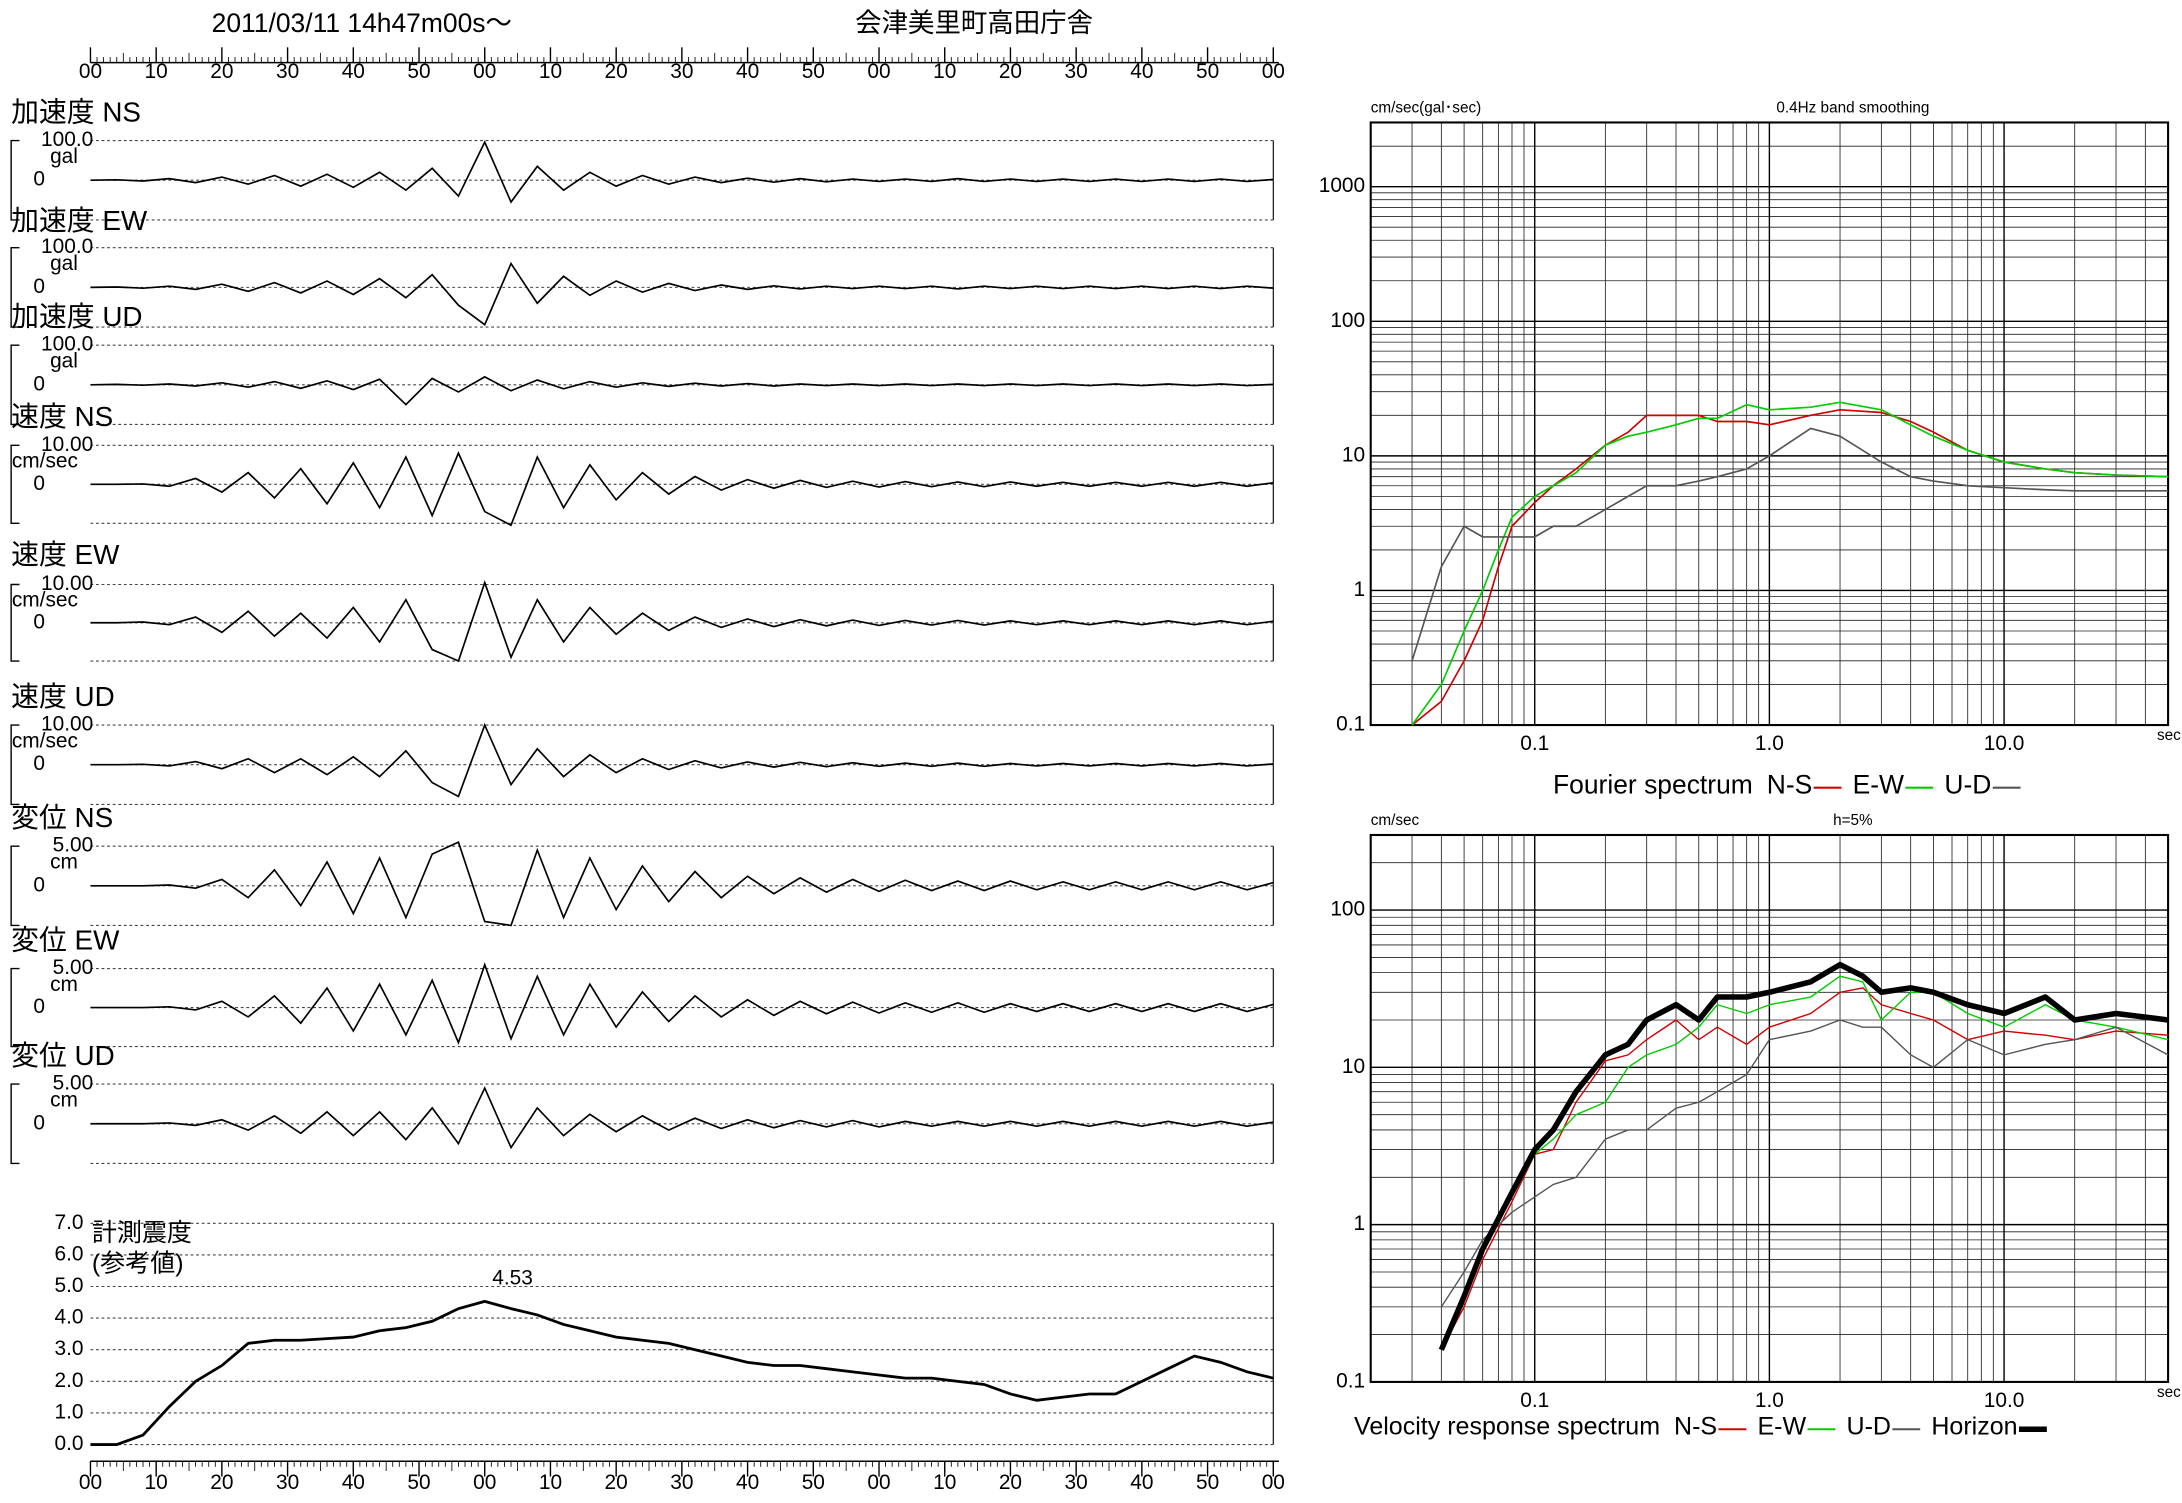 The width and height of the screenshot is (2182, 1503). Describe the element at coordinates (63, 1055) in the screenshot. I see `panel-name: 変位 UD` at that location.